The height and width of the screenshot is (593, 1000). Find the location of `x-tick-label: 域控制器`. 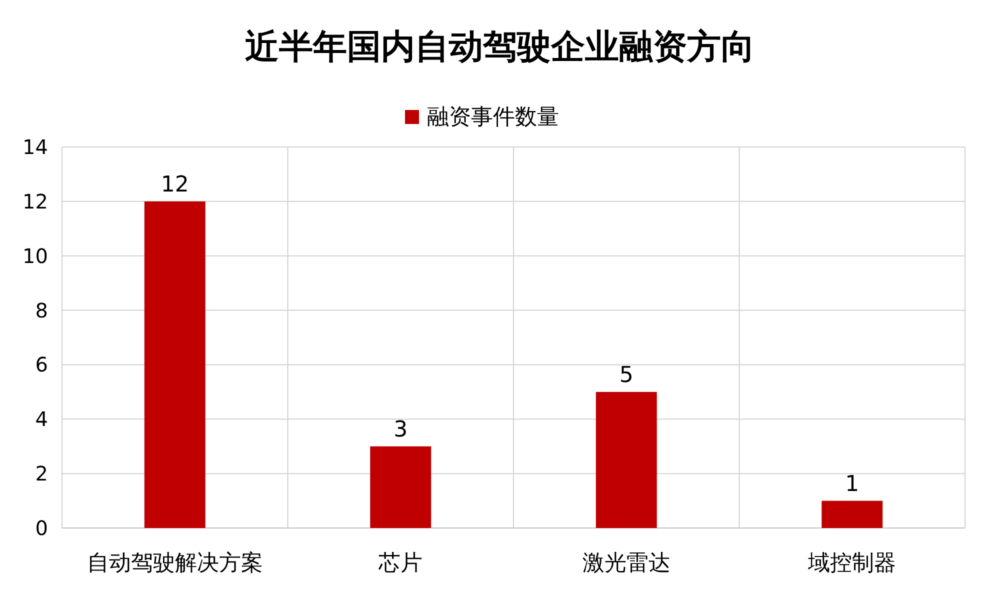

x-tick-label: 域控制器 is located at coordinates (851, 563).